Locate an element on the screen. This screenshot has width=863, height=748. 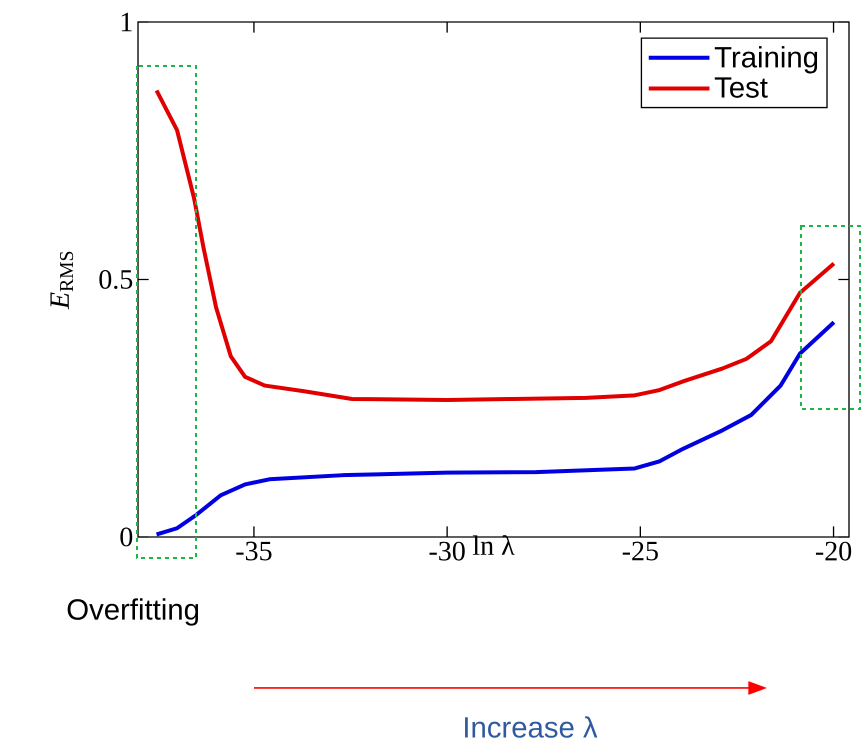
y-axis-title: E$_{RMS}$ is located at coordinates (62, 281).